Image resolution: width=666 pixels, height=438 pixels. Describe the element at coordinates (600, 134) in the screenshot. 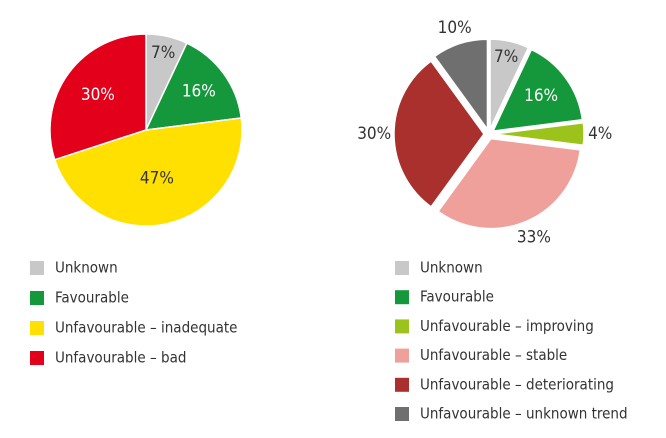

I see `value-label: 4%` at that location.